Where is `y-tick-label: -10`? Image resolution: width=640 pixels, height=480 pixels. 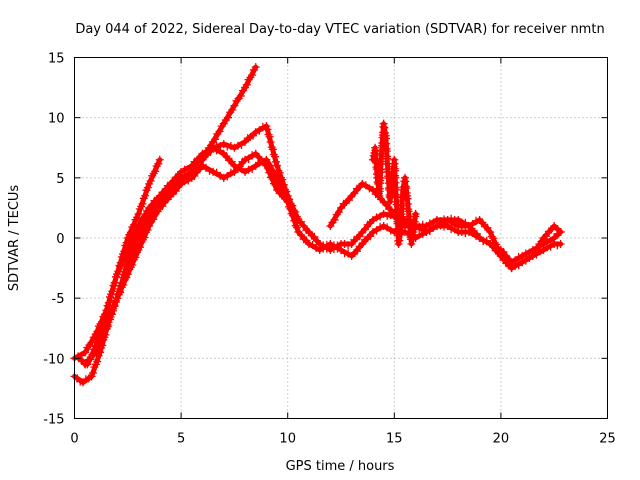
y-tick-label: -10 is located at coordinates (53, 359).